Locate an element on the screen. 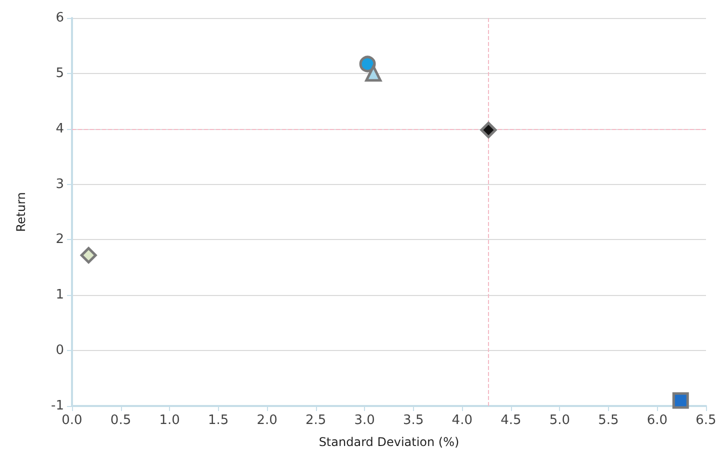  x-tick-label: 5.5 is located at coordinates (608, 420).